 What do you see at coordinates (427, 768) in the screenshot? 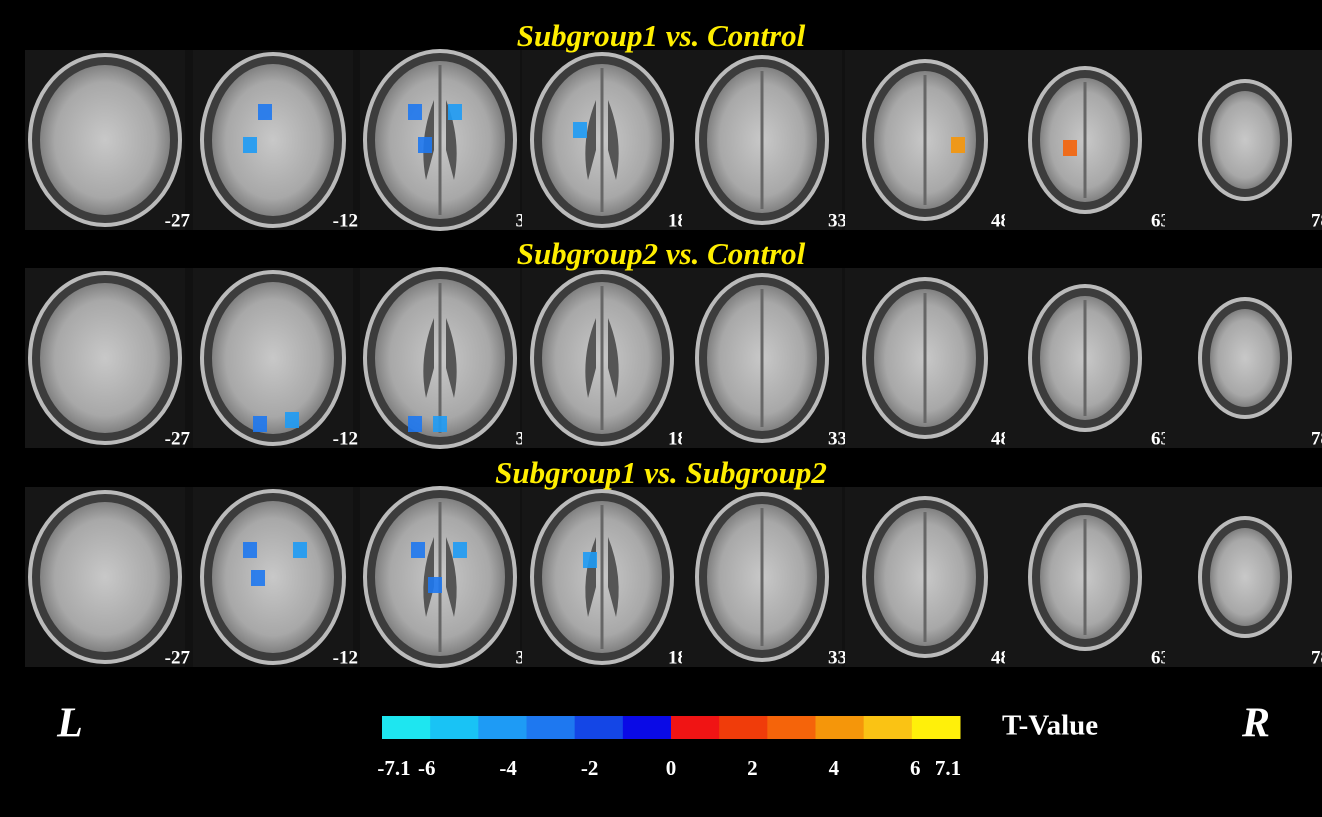
I see `colorbar-tick-label: -6` at bounding box center [427, 768].